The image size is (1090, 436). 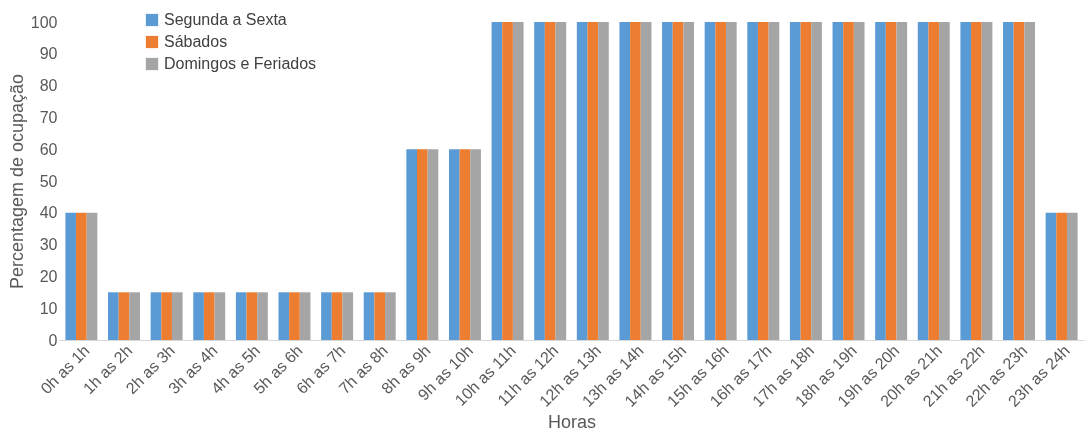 I want to click on legend-label: Segunda a Sexta, so click(x=225, y=19).